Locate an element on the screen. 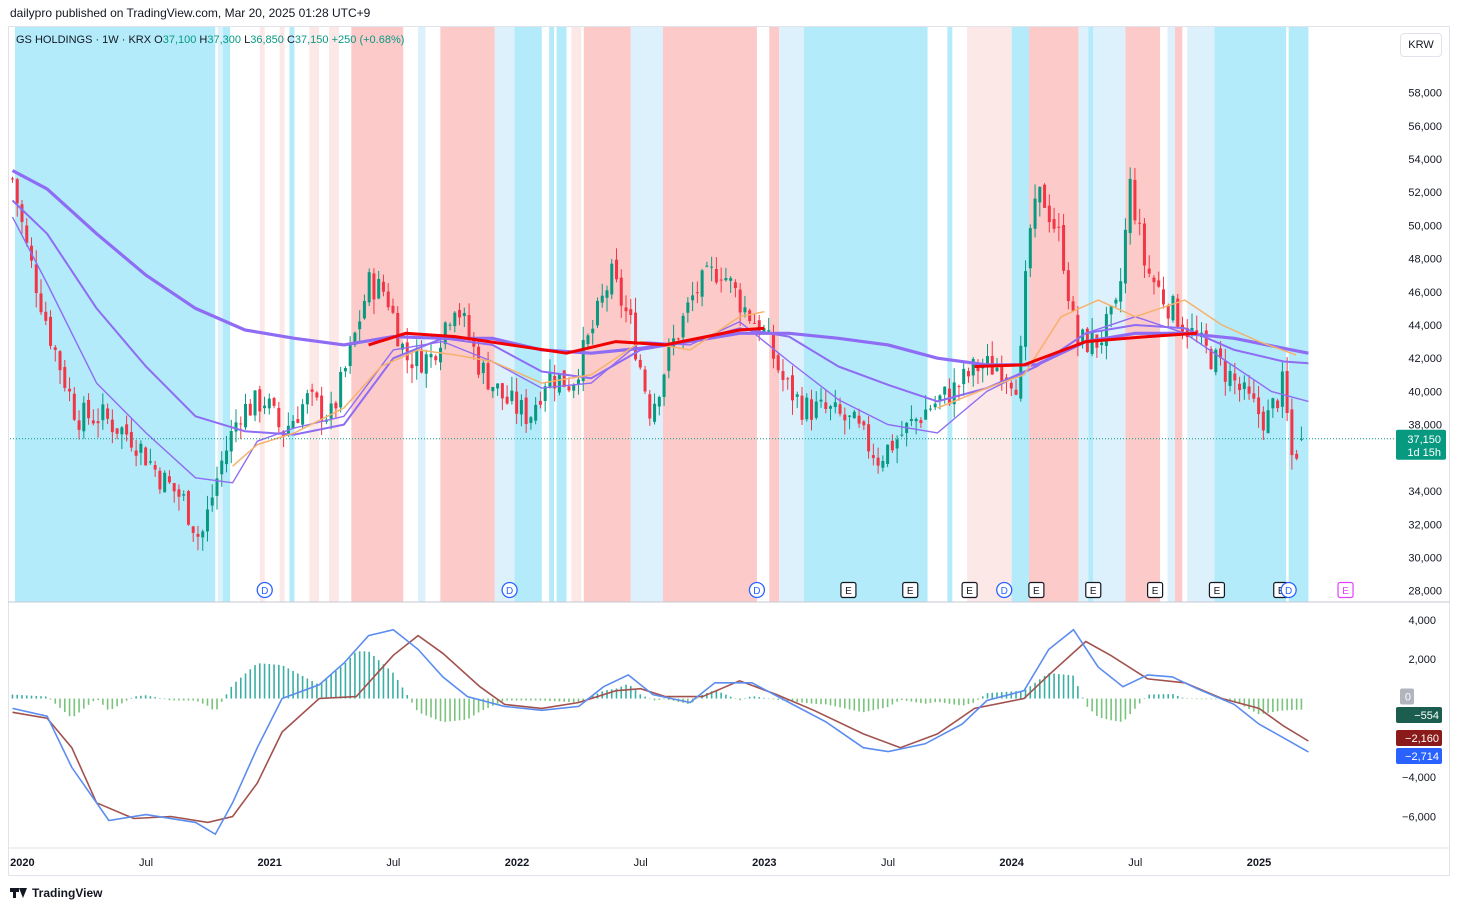  zero-badge is located at coordinates (1407, 696).